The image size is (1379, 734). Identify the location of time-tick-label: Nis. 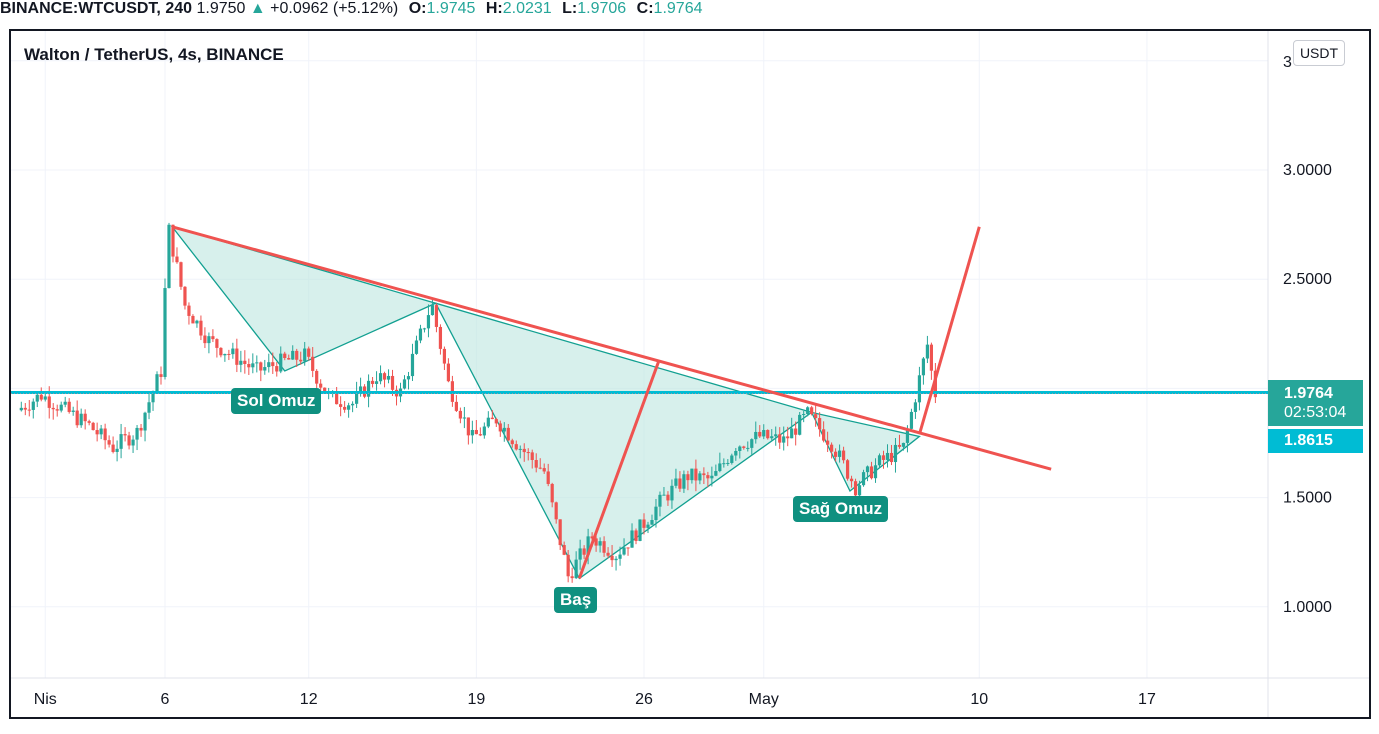
(45, 699).